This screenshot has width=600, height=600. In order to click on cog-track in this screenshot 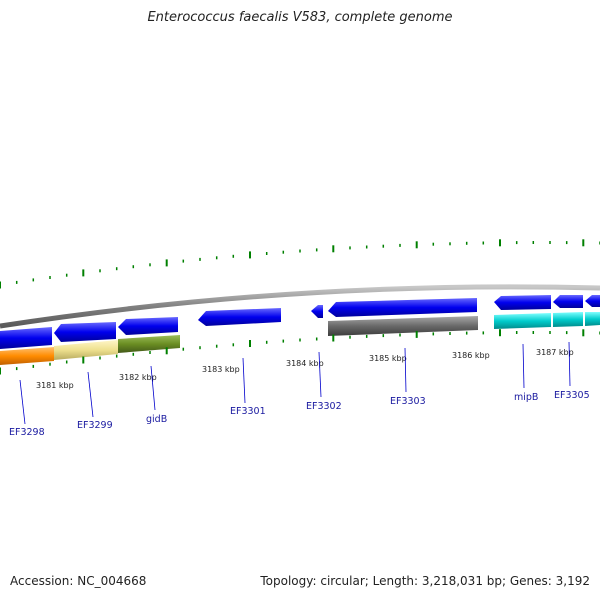, I will do `click(300, 338)`.